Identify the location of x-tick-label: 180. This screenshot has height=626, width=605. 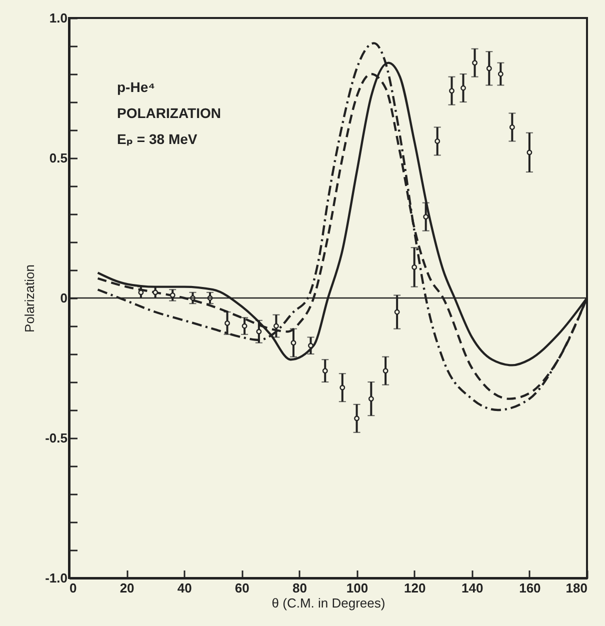
(577, 588).